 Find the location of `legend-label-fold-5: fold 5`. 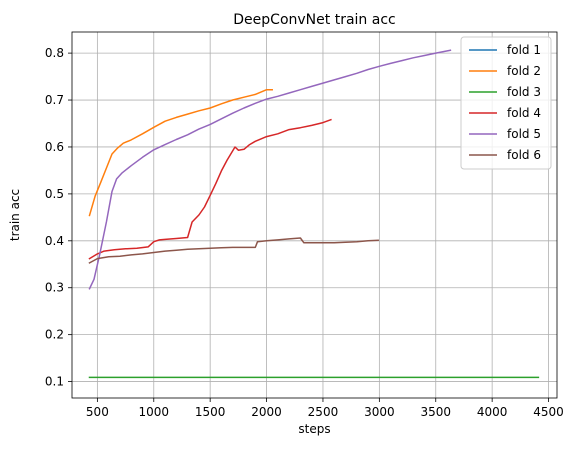

legend-label-fold-5: fold 5 is located at coordinates (524, 134).